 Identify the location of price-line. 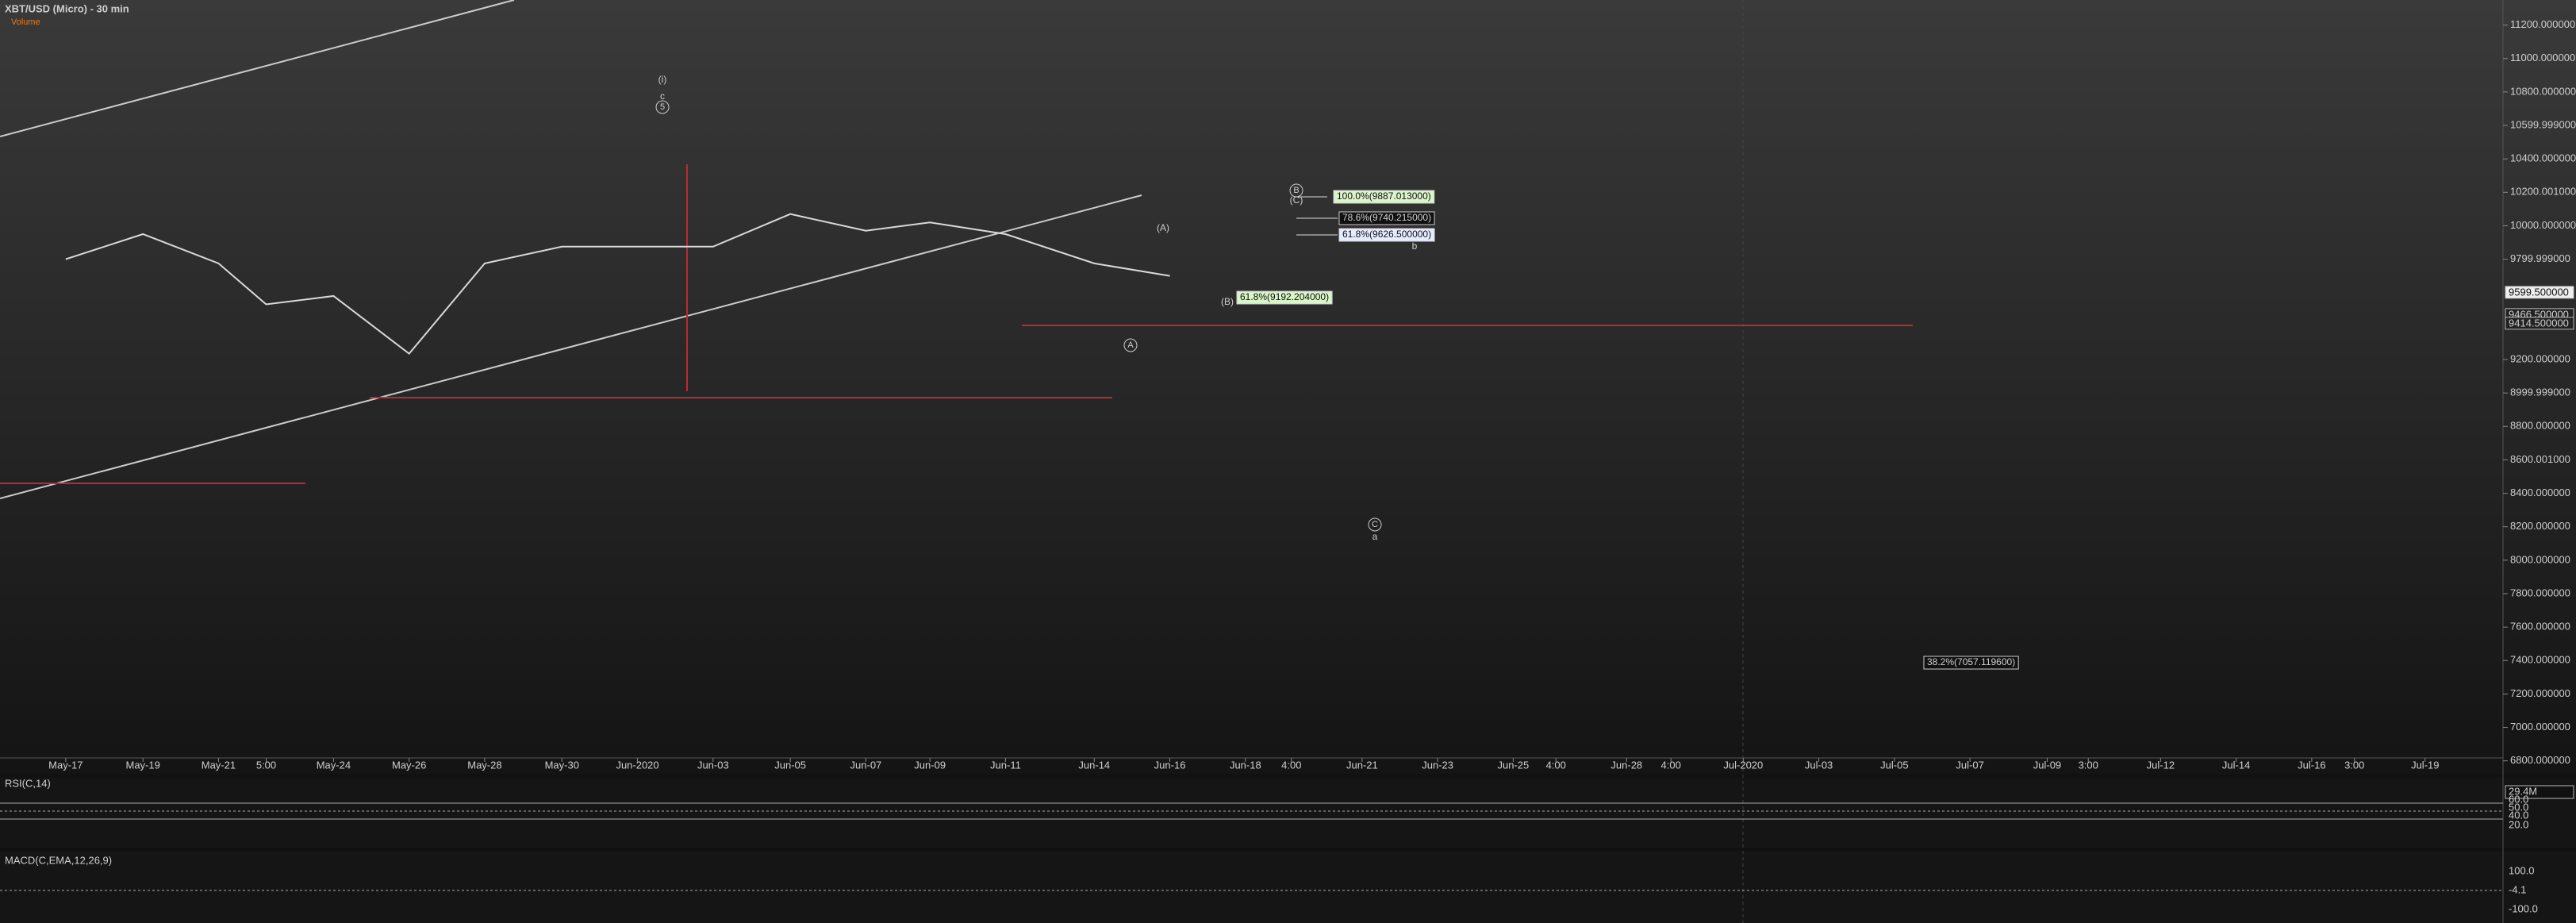
(617, 284).